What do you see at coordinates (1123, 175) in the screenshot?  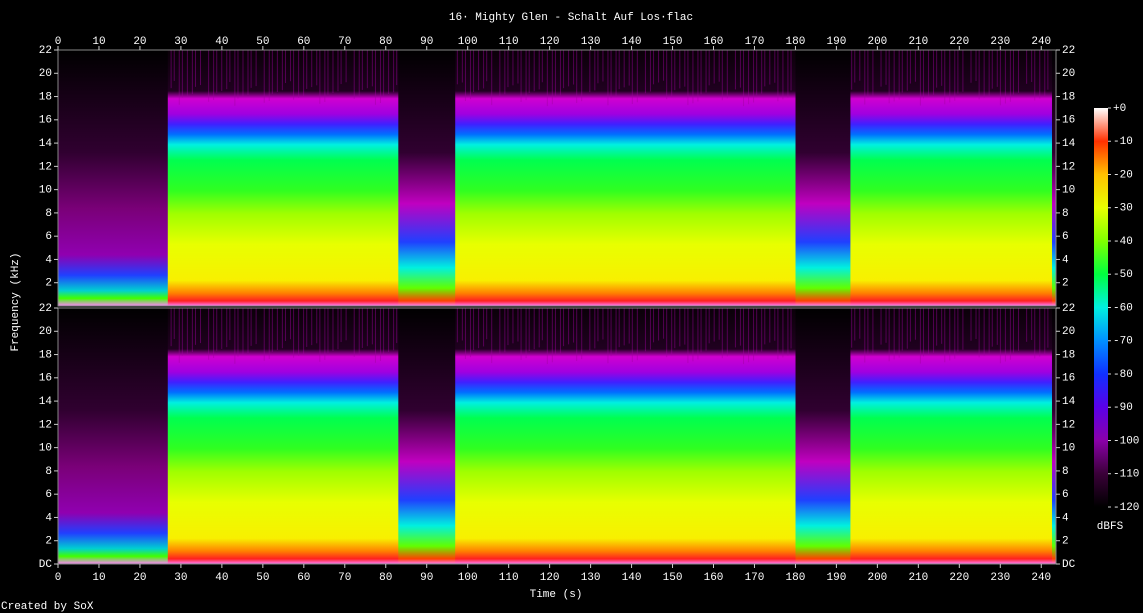 I see `colorbar-tick-label: -20` at bounding box center [1123, 175].